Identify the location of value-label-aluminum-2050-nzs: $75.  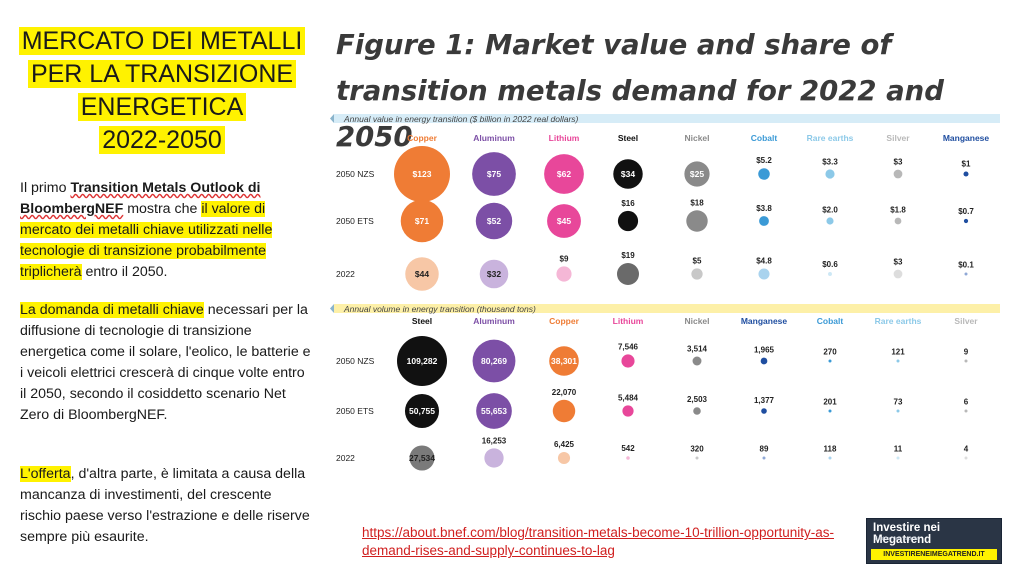
(494, 174).